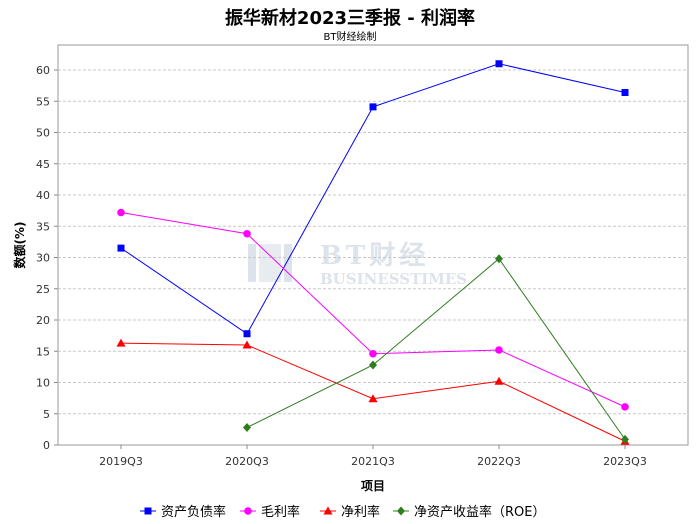  What do you see at coordinates (193, 512) in the screenshot?
I see `legend-label: 资产负债率` at bounding box center [193, 512].